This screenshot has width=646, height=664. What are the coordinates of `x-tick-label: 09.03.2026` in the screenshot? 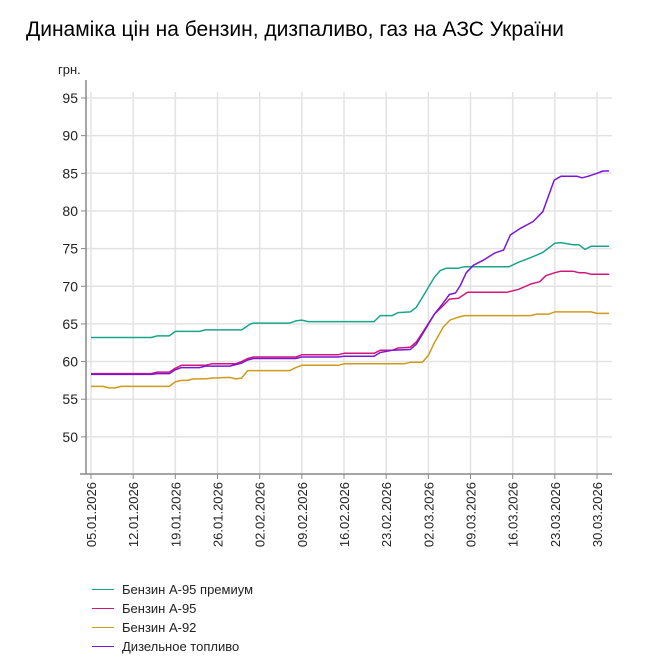 It's located at (471, 514).